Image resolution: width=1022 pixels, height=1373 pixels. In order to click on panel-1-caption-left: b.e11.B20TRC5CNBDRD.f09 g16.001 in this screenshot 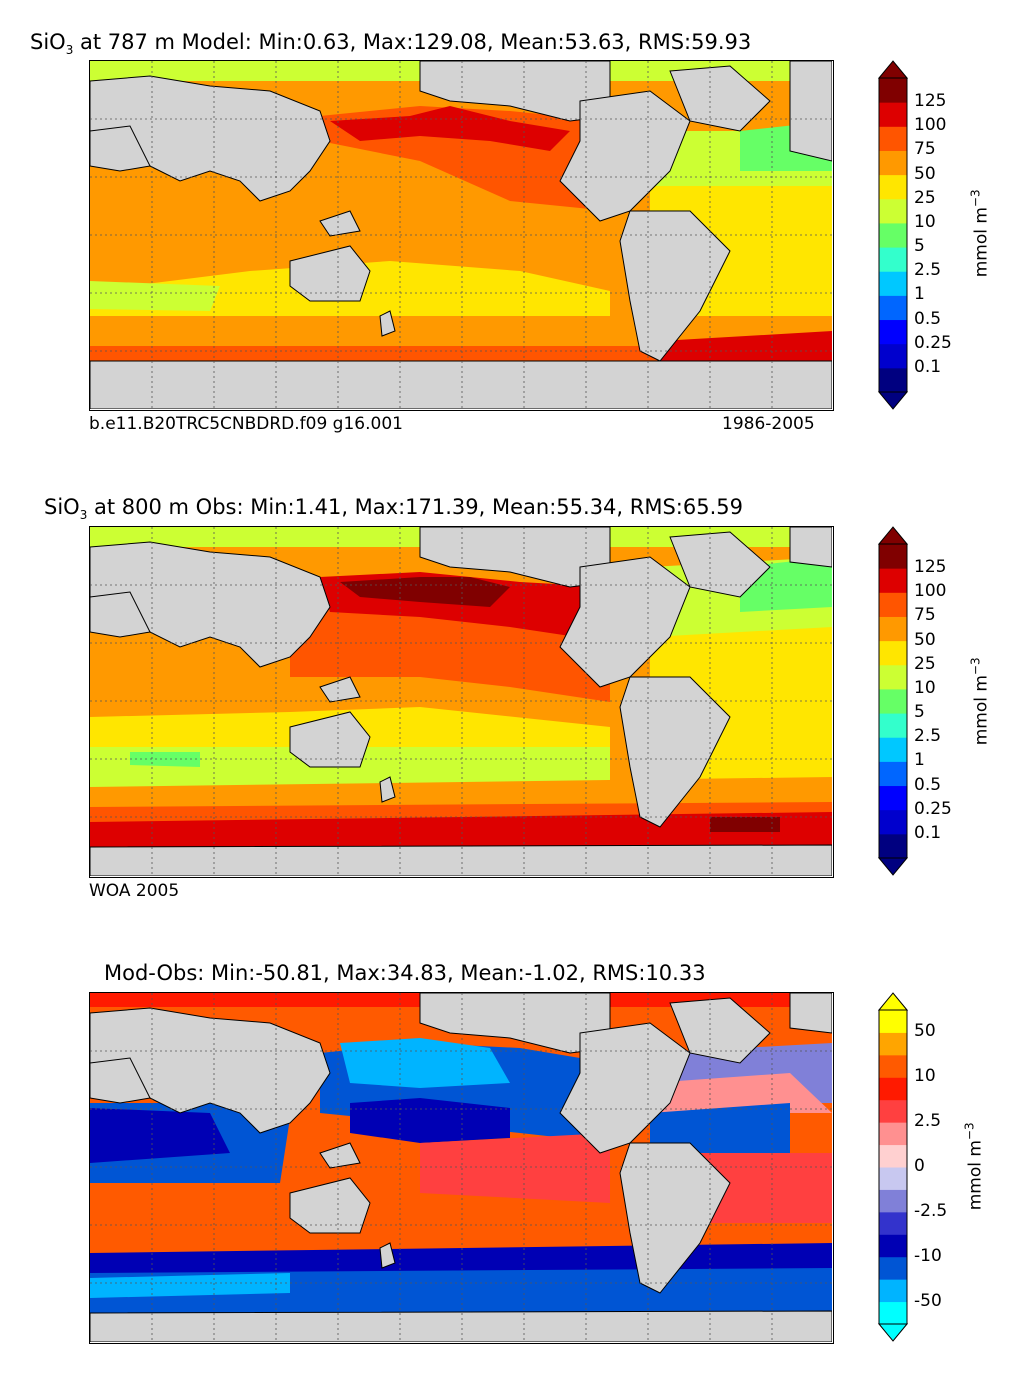, I will do `click(246, 424)`.